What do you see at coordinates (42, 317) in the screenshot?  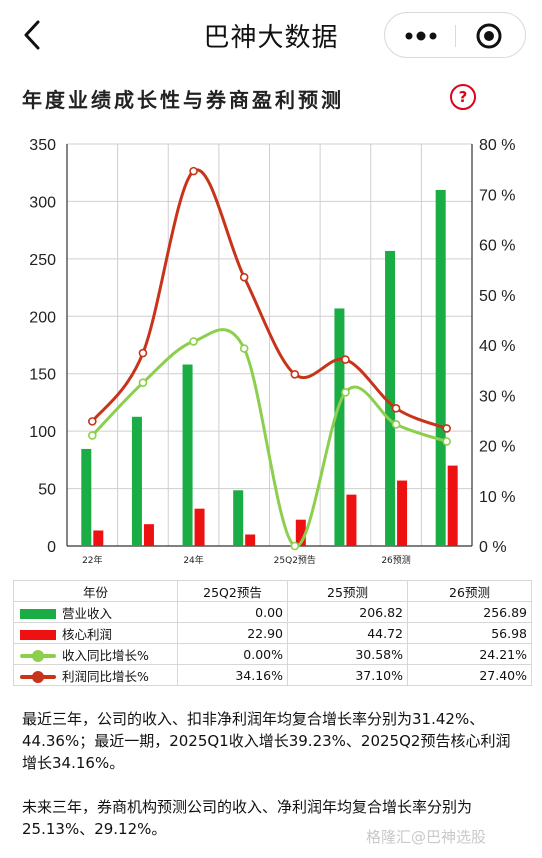 I see `left-axis-tick-label: 200` at bounding box center [42, 317].